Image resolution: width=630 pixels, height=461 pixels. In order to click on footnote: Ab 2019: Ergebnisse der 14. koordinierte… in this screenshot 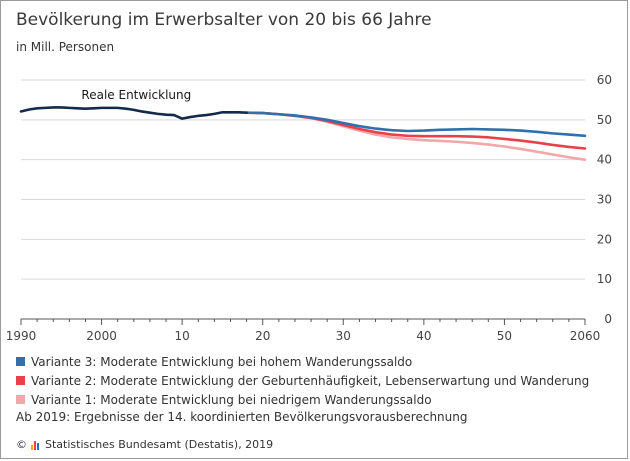, I will do `click(242, 417)`.